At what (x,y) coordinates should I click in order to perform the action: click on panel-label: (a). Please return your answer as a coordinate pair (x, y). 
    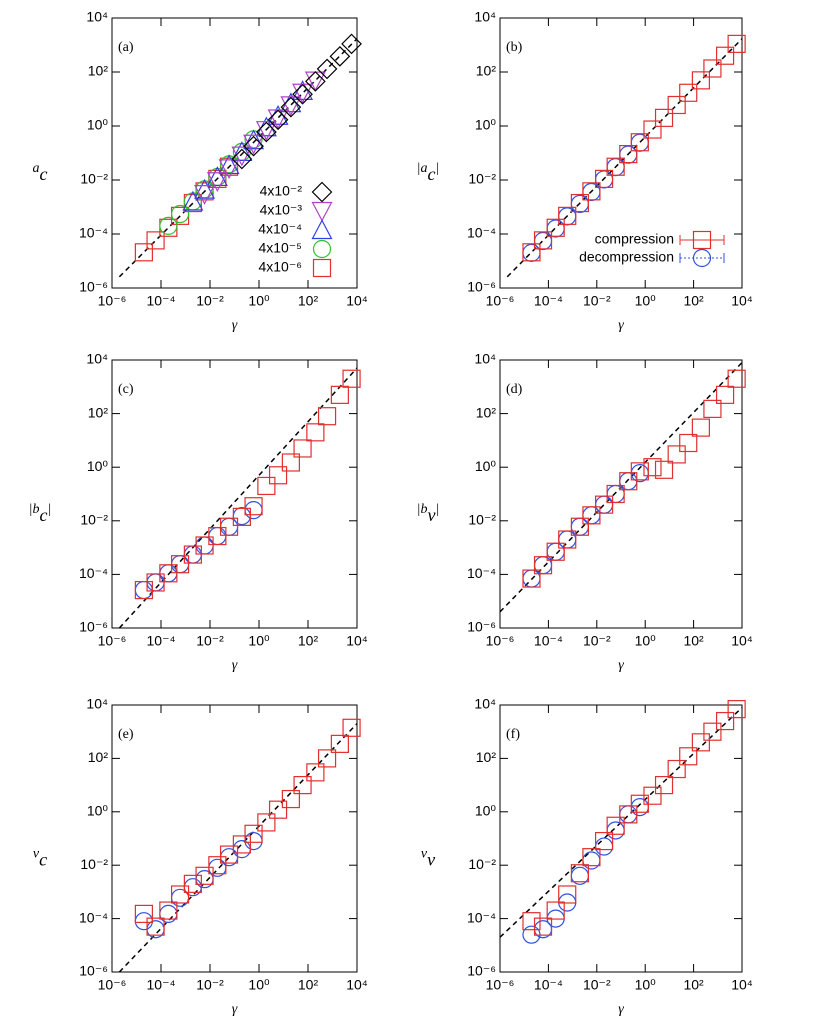
    Looking at the image, I should click on (126, 47).